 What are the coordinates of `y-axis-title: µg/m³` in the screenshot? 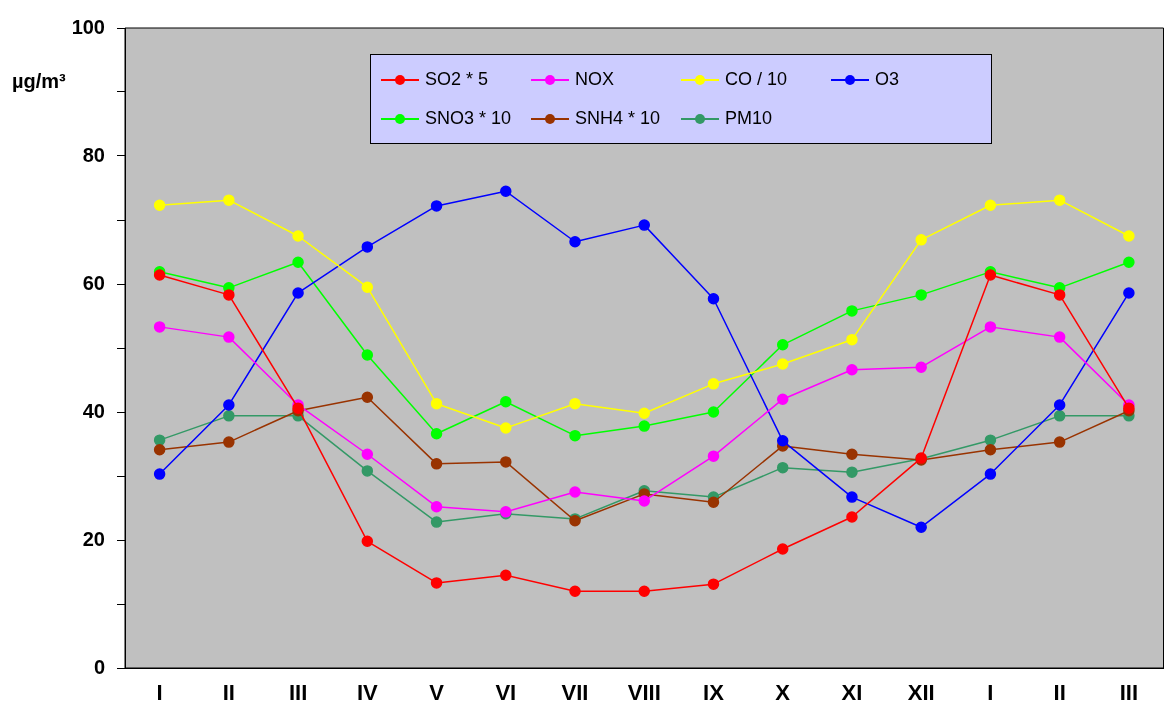 It's located at (39, 81).